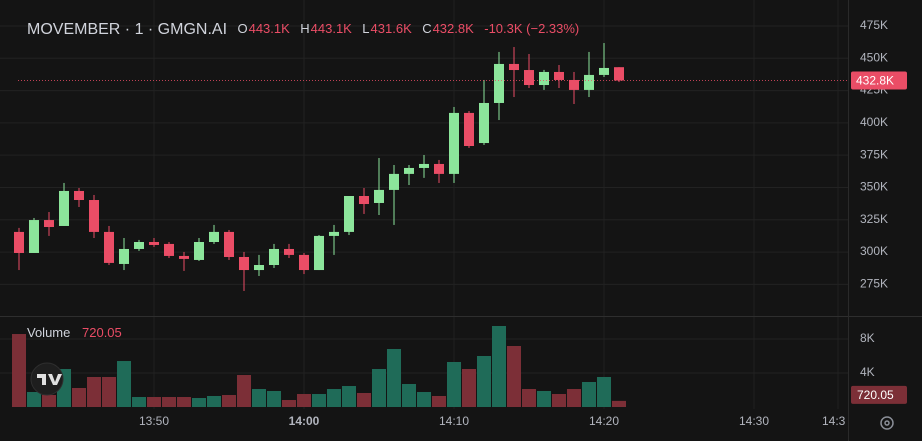 The height and width of the screenshot is (441, 922). I want to click on logo, so click(47, 379).